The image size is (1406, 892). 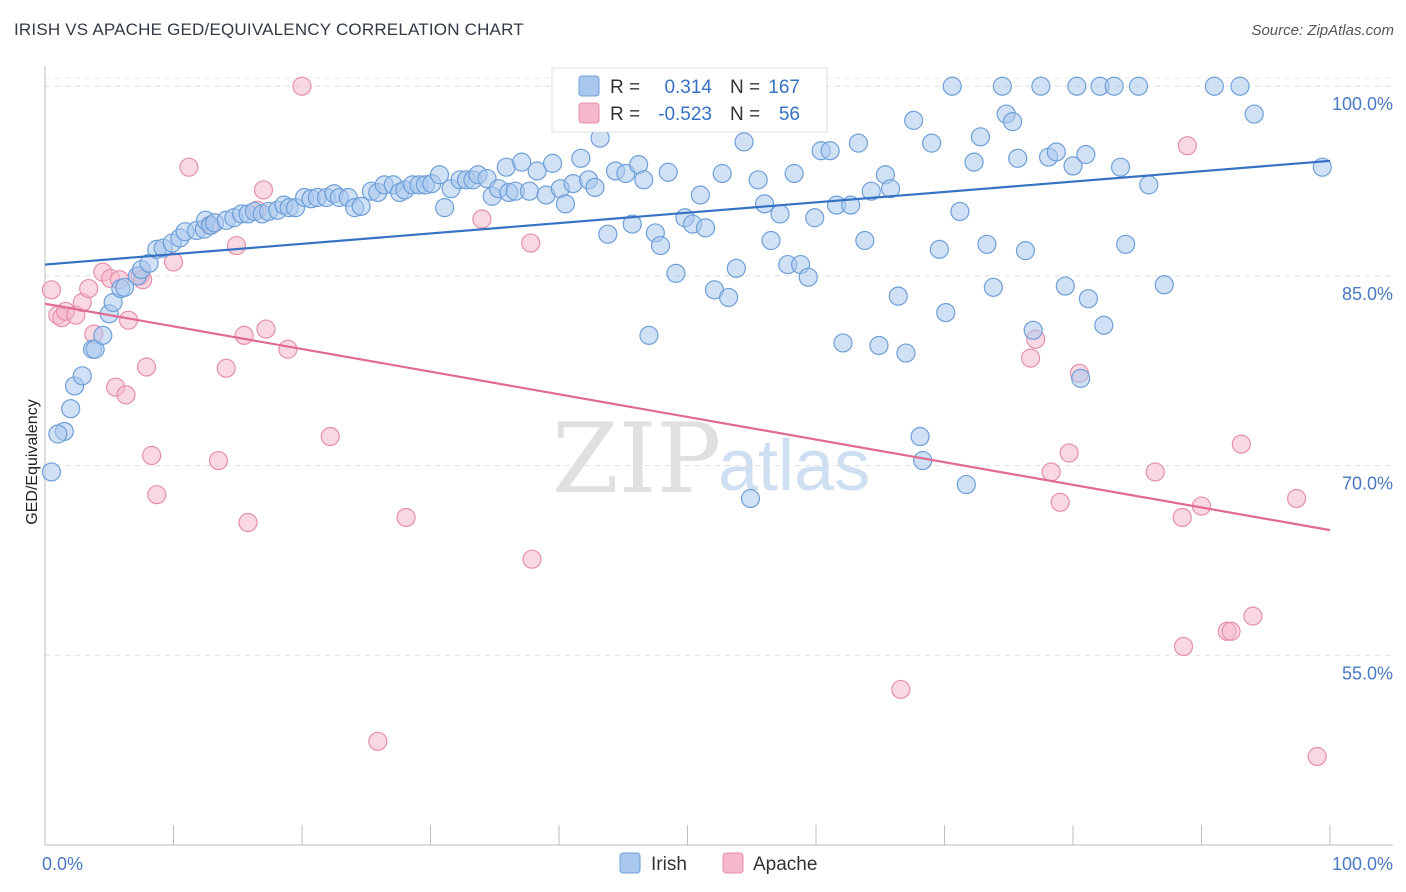 I want to click on source-credit: Source: ZipAtlas.com, so click(x=1322, y=30).